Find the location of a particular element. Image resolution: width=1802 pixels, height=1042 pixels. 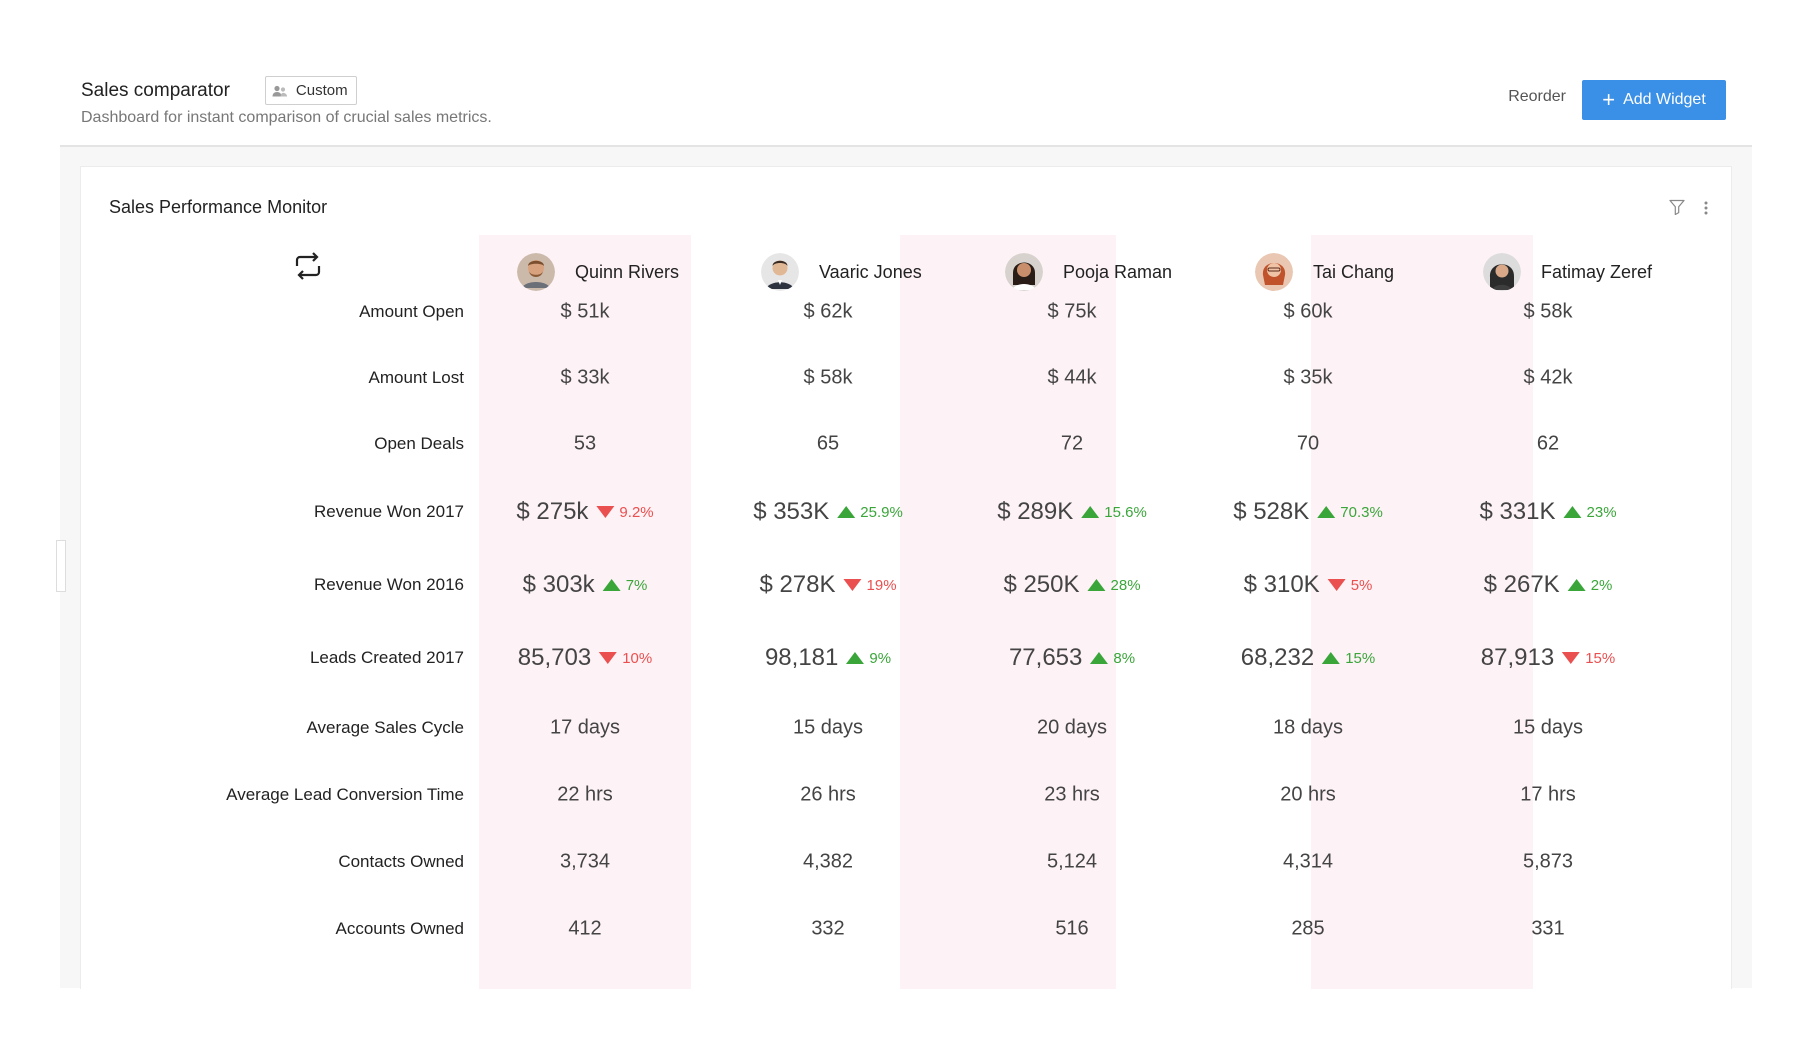

leads-2017-cell: 77,653 8% is located at coordinates (1072, 658).